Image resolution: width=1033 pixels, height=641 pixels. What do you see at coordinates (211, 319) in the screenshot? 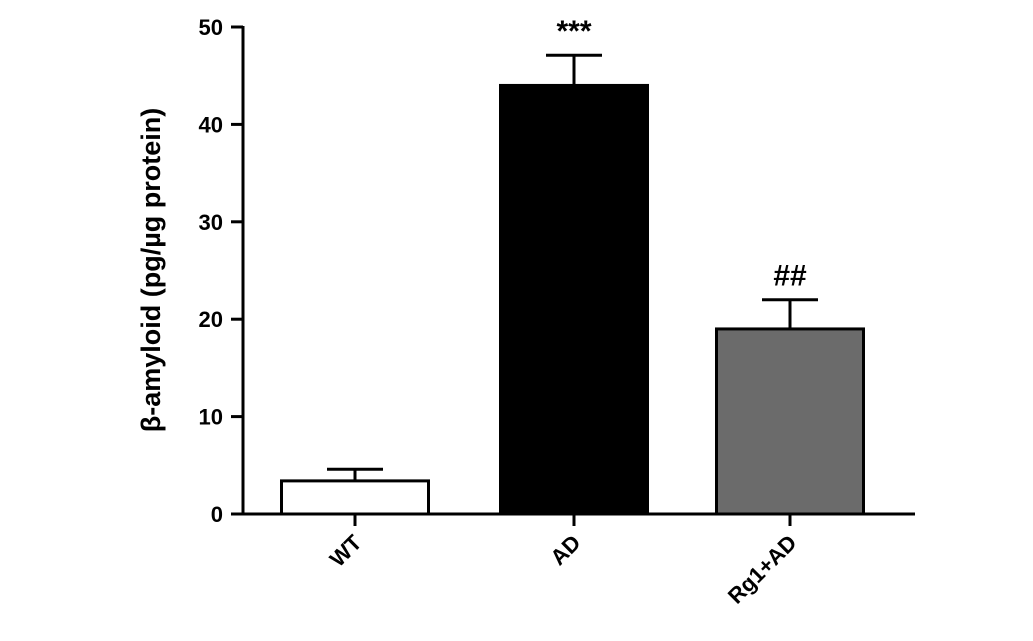
I see `y-tick-label: 20` at bounding box center [211, 319].